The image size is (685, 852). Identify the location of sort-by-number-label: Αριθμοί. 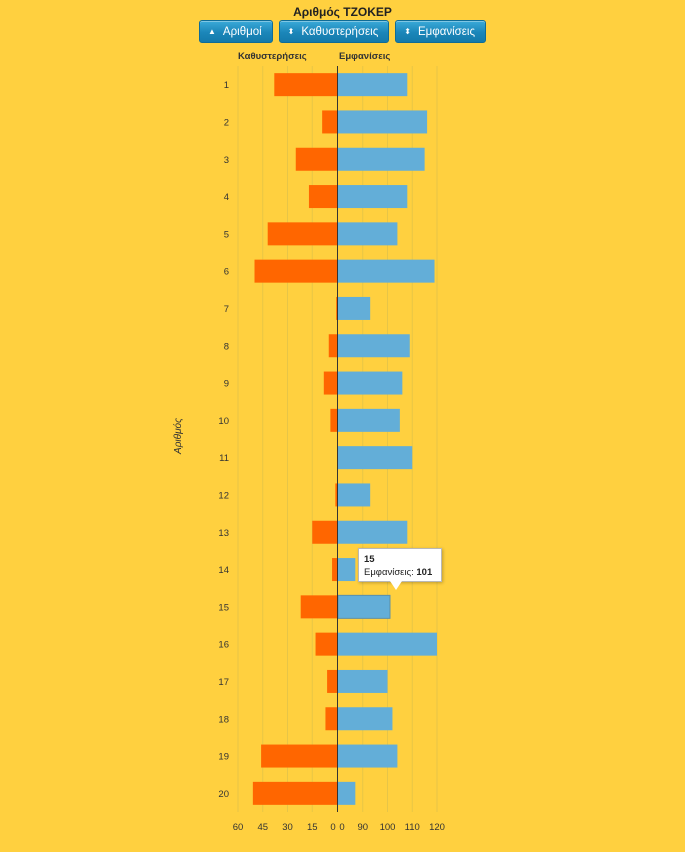
(242, 32).